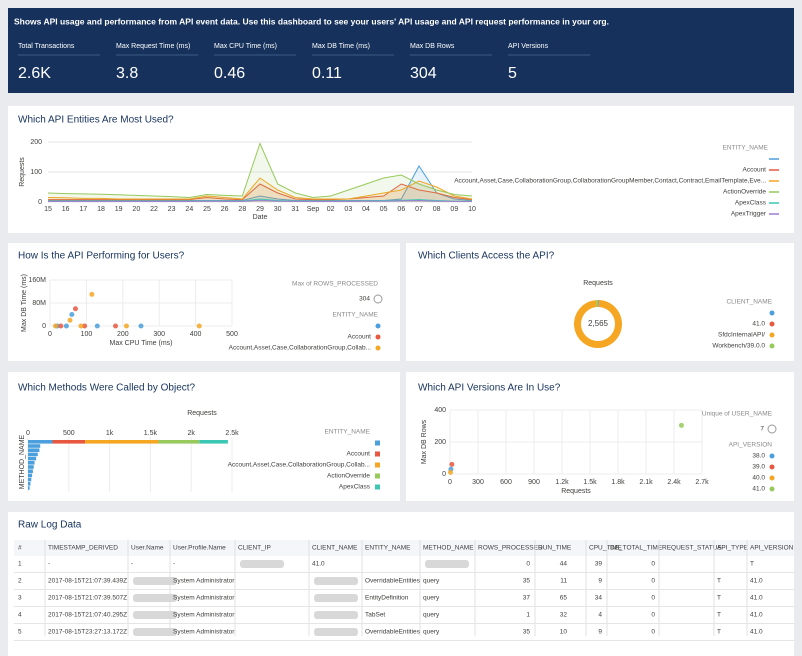 The height and width of the screenshot is (656, 802). What do you see at coordinates (375, 615) in the screenshot?
I see `table-cell: TabSet` at bounding box center [375, 615].